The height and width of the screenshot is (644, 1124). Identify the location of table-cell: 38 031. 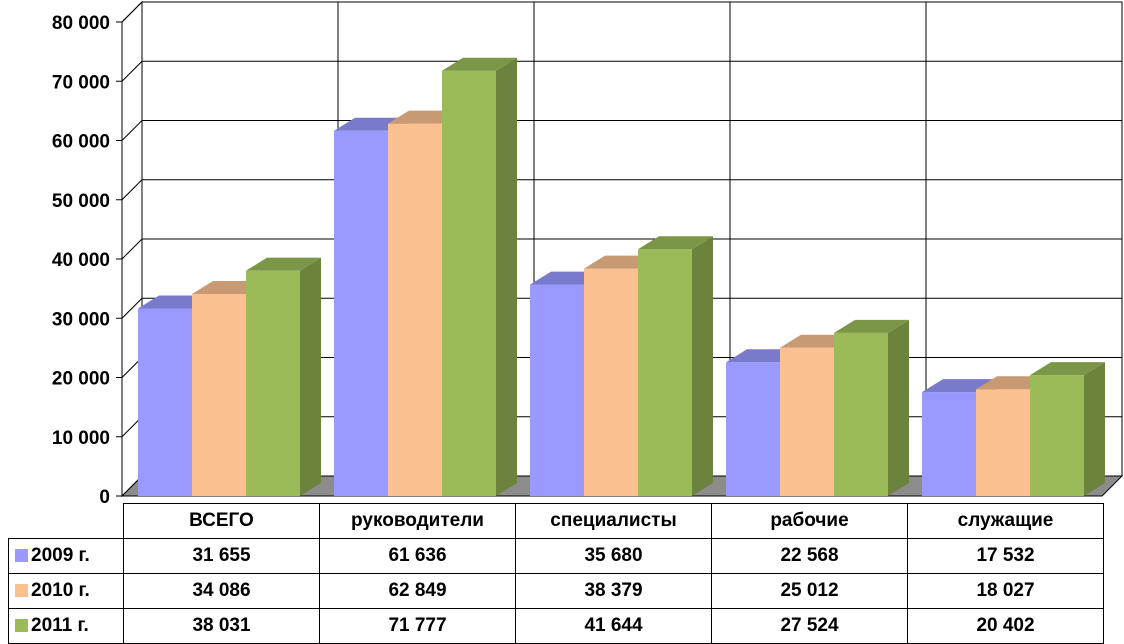
(221, 626).